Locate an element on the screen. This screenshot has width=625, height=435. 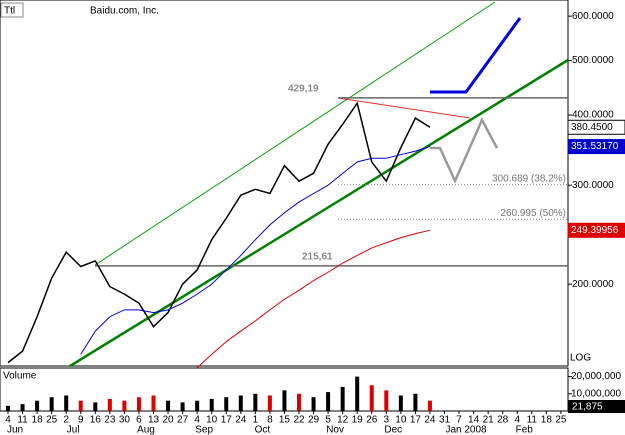
month-label: Feb is located at coordinates (525, 430).